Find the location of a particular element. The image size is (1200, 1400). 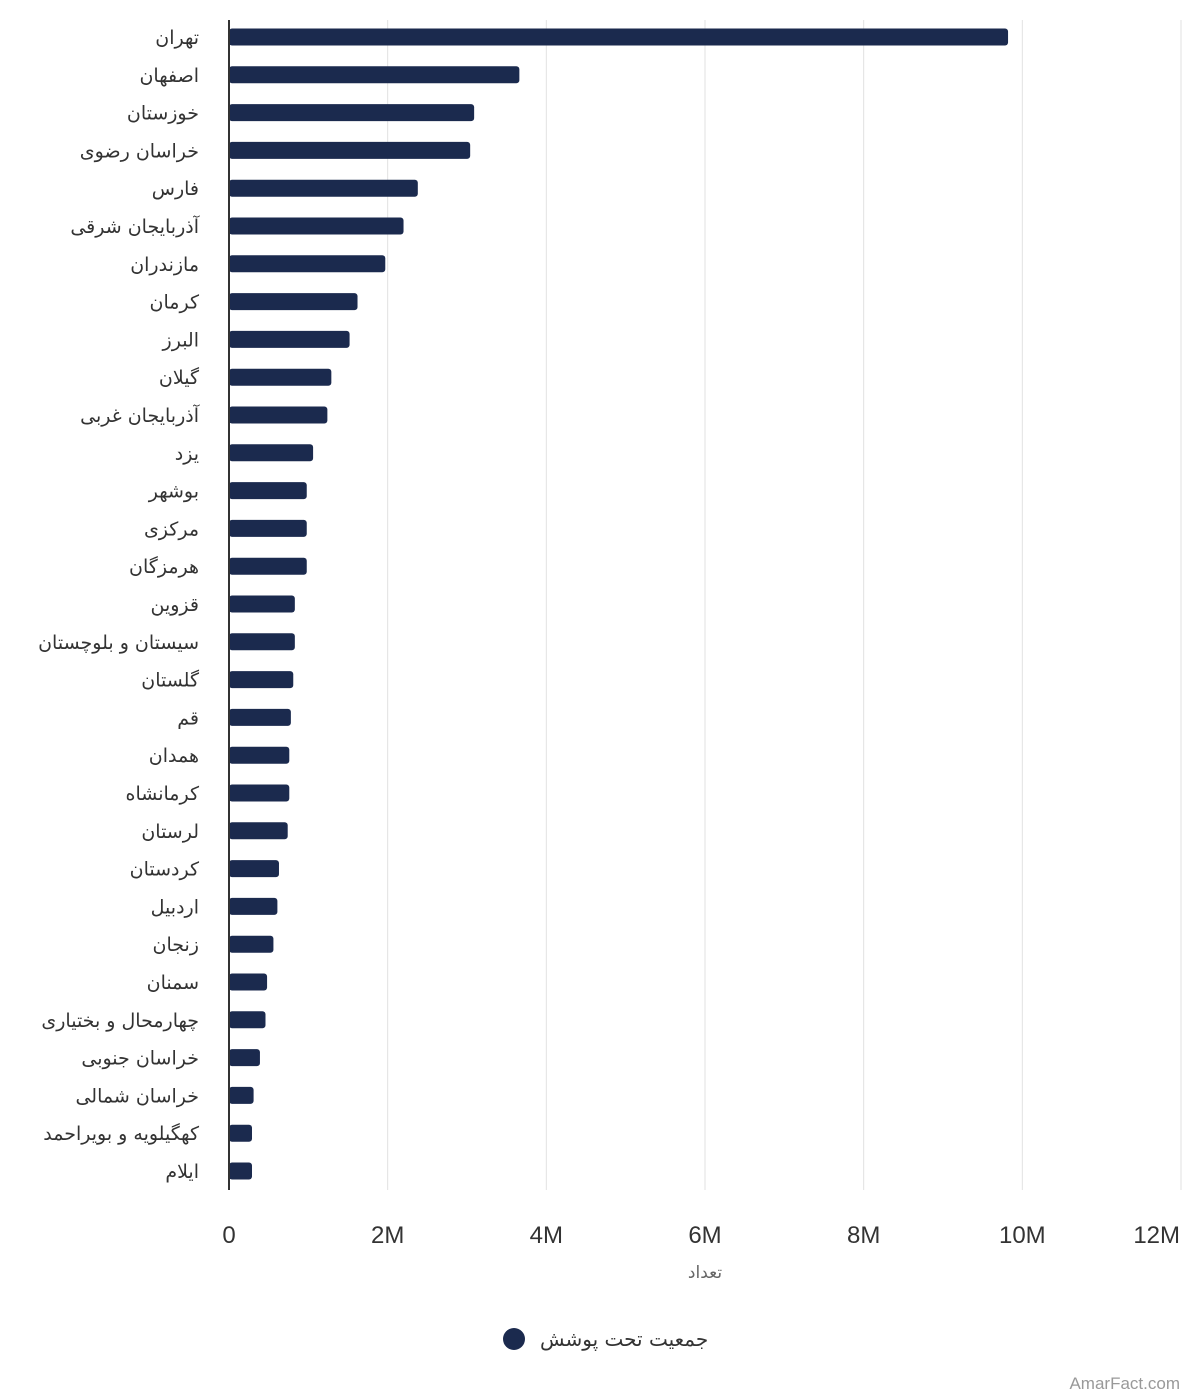

category-label: کرمان is located at coordinates (175, 303).